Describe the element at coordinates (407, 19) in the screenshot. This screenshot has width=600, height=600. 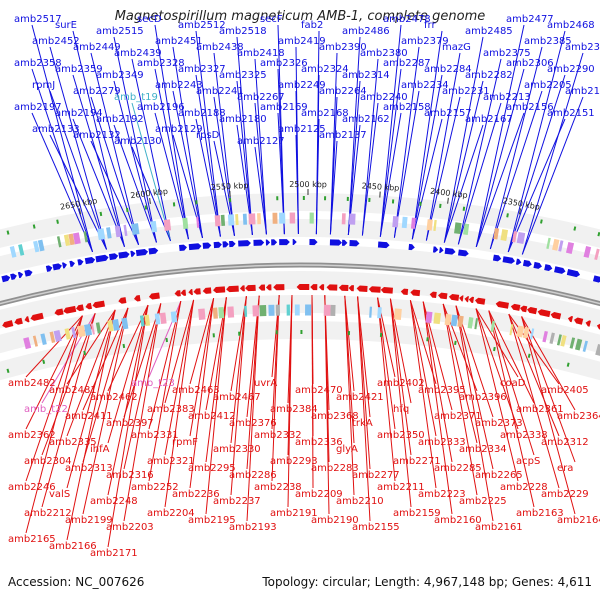
I see `gene-label: amb2478` at that location.